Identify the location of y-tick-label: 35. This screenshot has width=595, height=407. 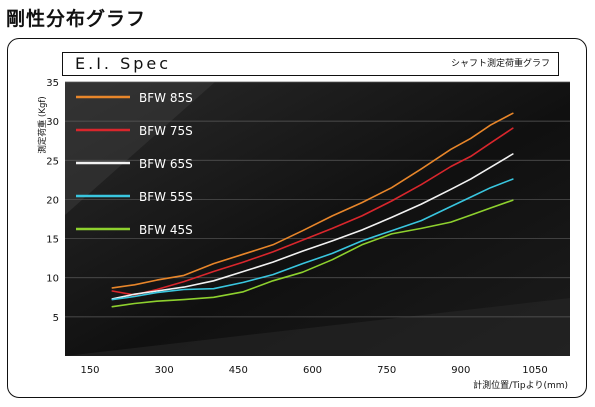
(52, 83).